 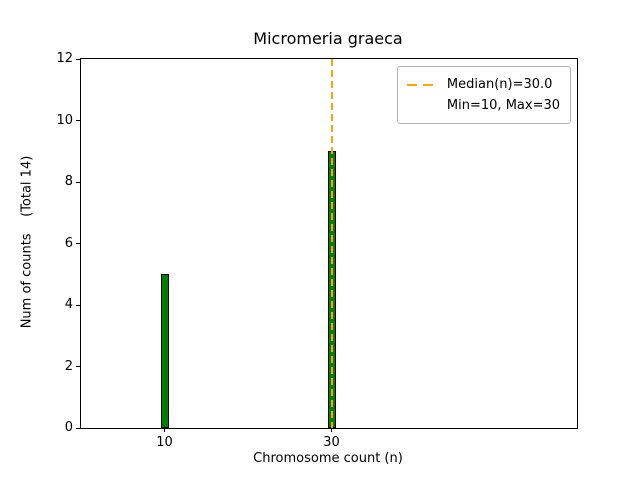 I want to click on y-tick-label: 0, so click(x=68, y=427).